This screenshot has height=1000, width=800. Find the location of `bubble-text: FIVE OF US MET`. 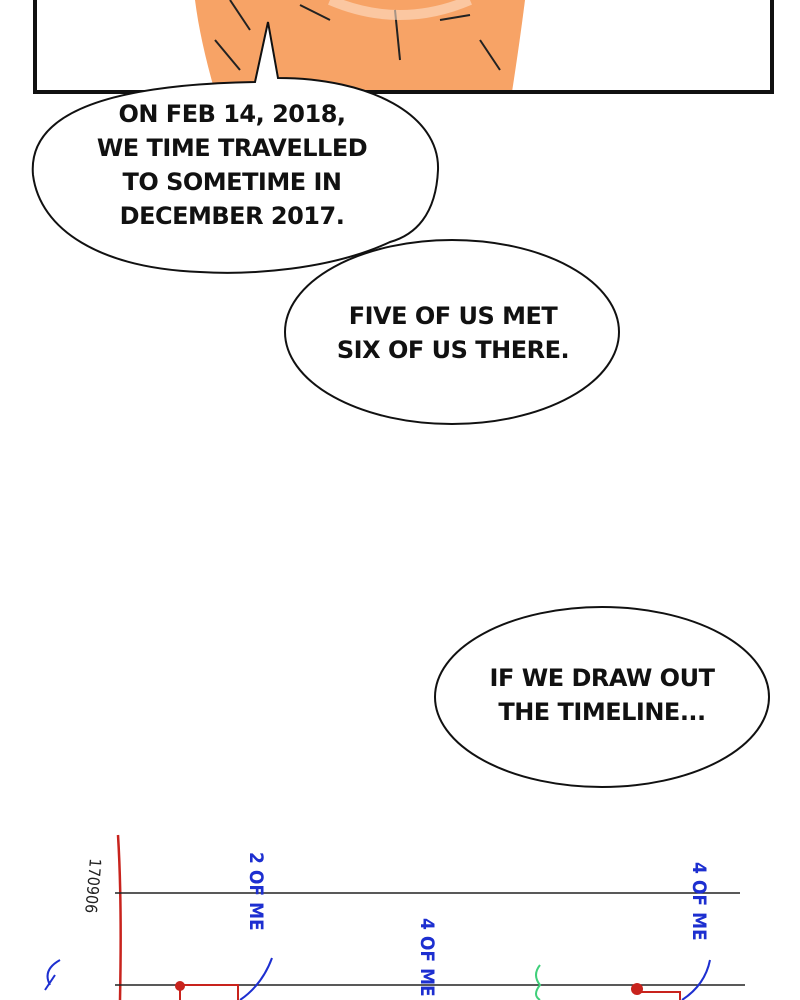

bubble-text: FIVE OF US MET is located at coordinates (454, 316).